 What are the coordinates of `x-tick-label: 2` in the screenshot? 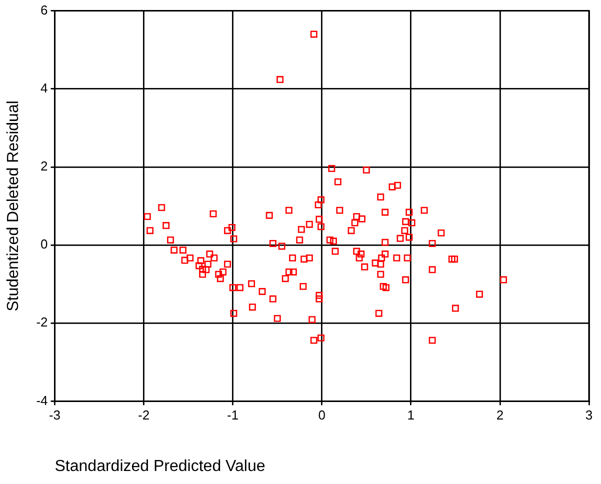 It's located at (500, 415).